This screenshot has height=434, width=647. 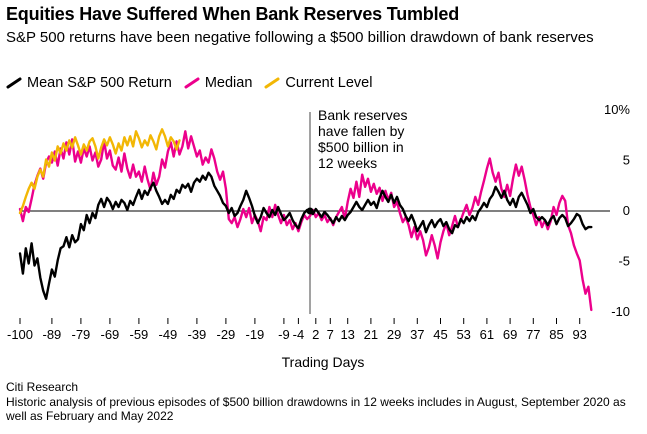 What do you see at coordinates (284, 334) in the screenshot?
I see `x-tick-label: -9` at bounding box center [284, 334].